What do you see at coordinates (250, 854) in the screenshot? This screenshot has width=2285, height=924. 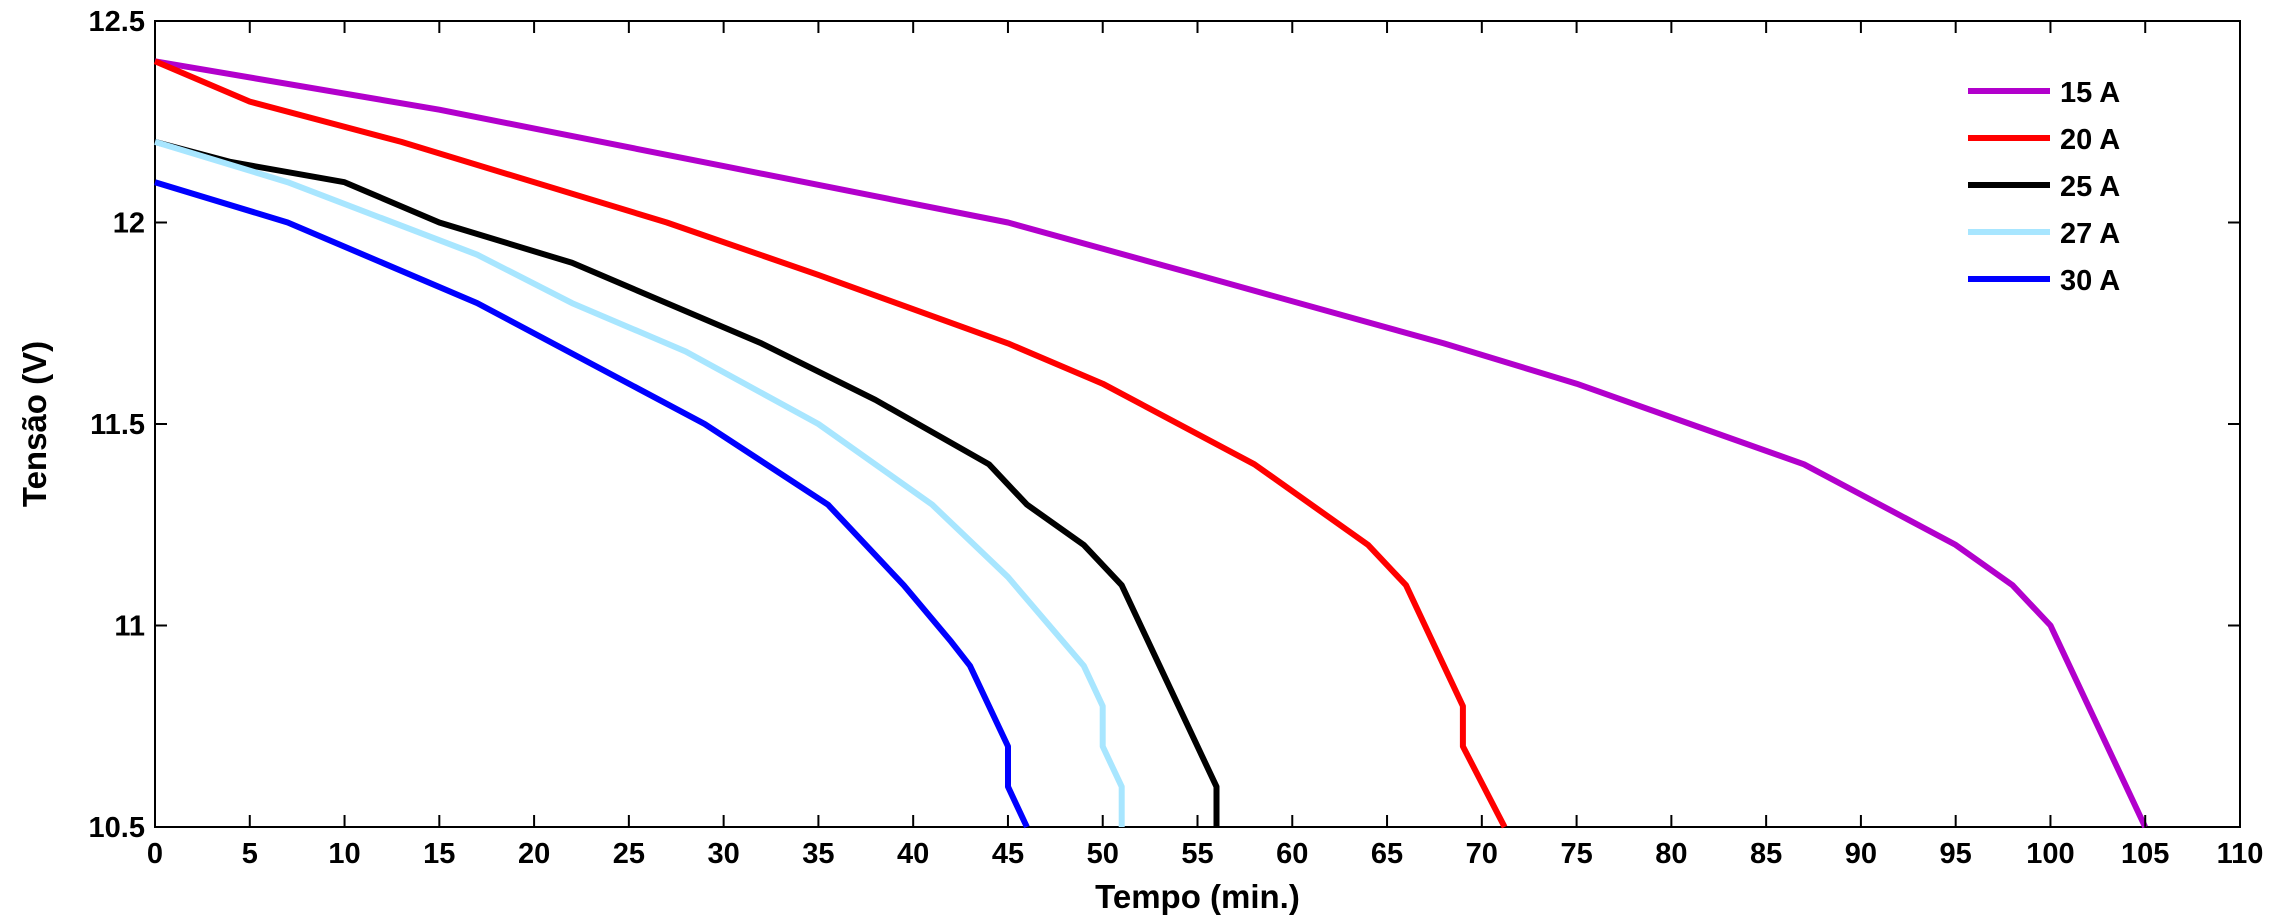 I see `x-tick-label: 5` at bounding box center [250, 854].